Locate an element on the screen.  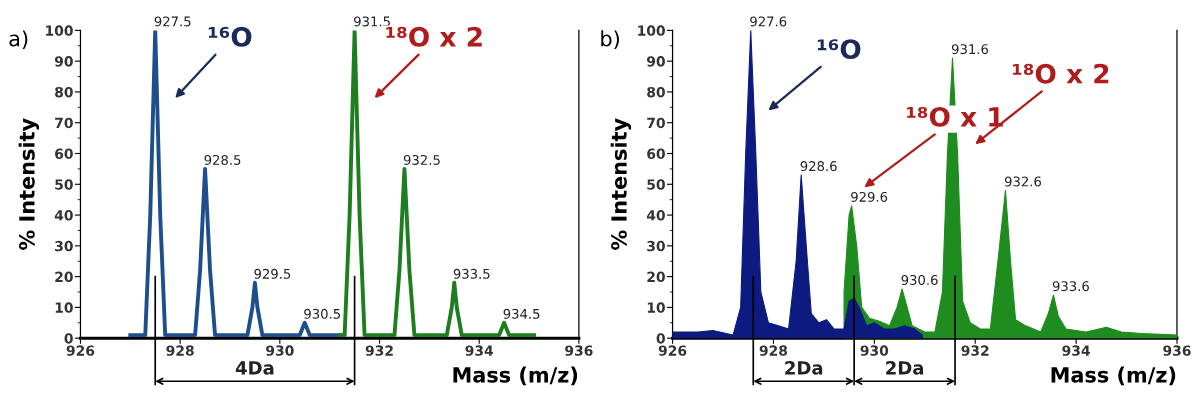
annotation: 931.5 is located at coordinates (372, 21).